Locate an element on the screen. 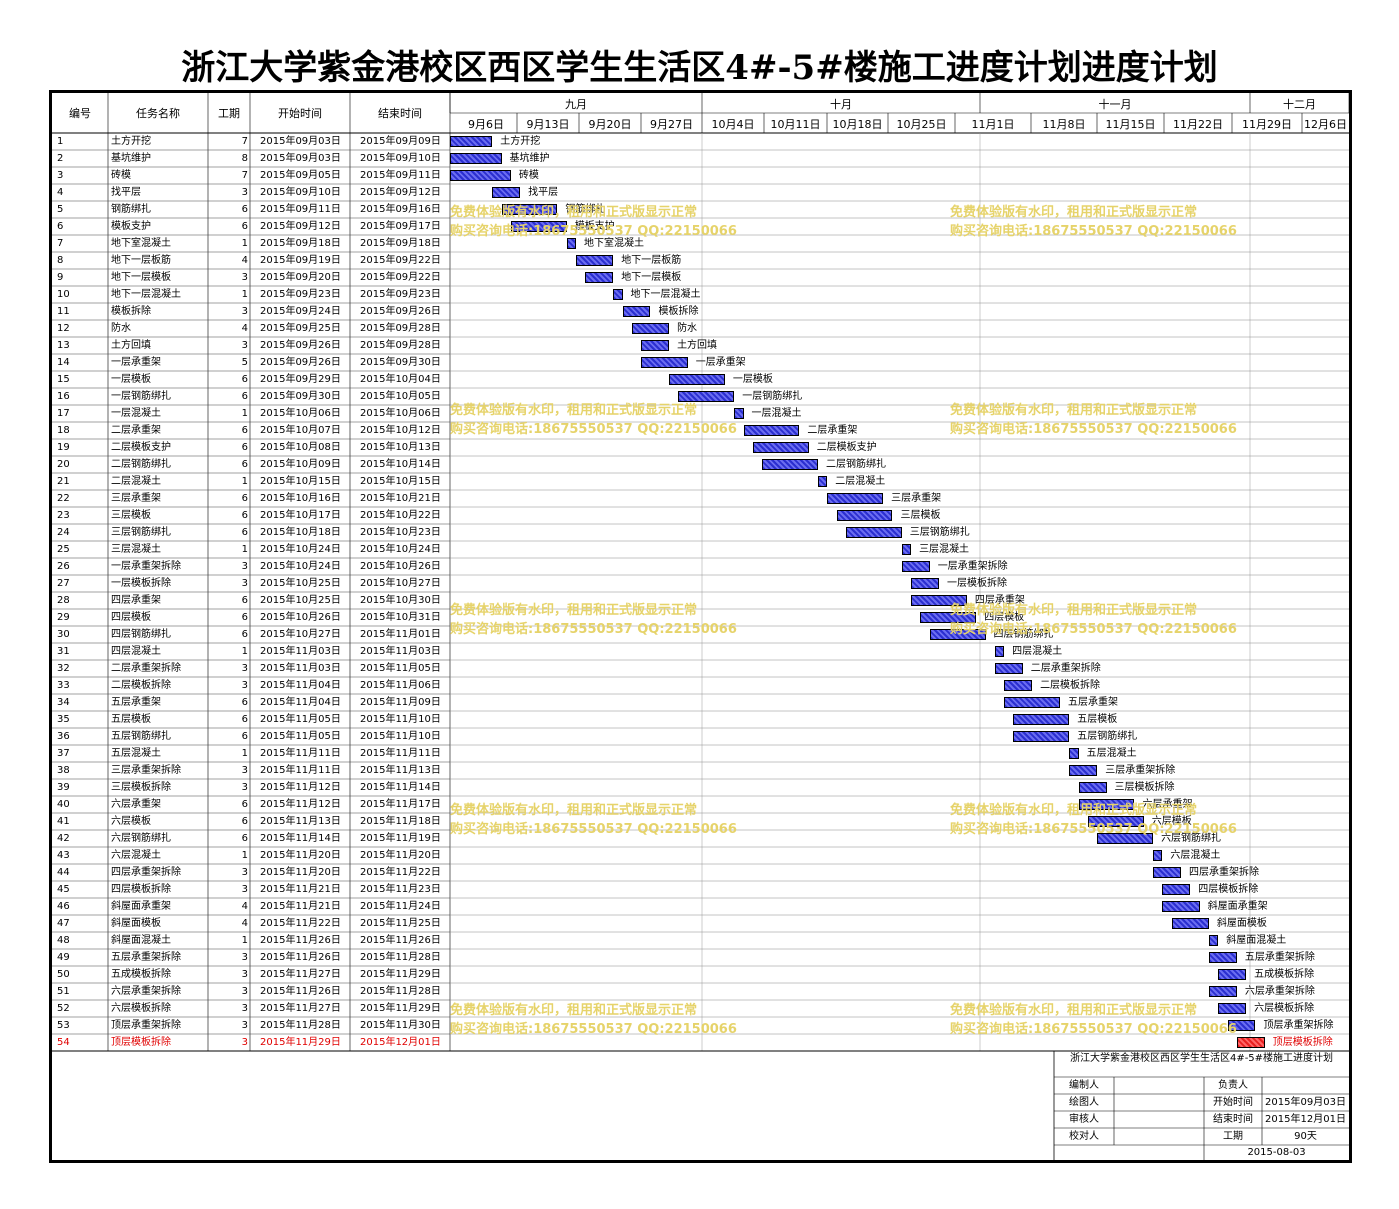 The image size is (1399, 1209). task-dur-cell: 6 is located at coordinates (244, 464).